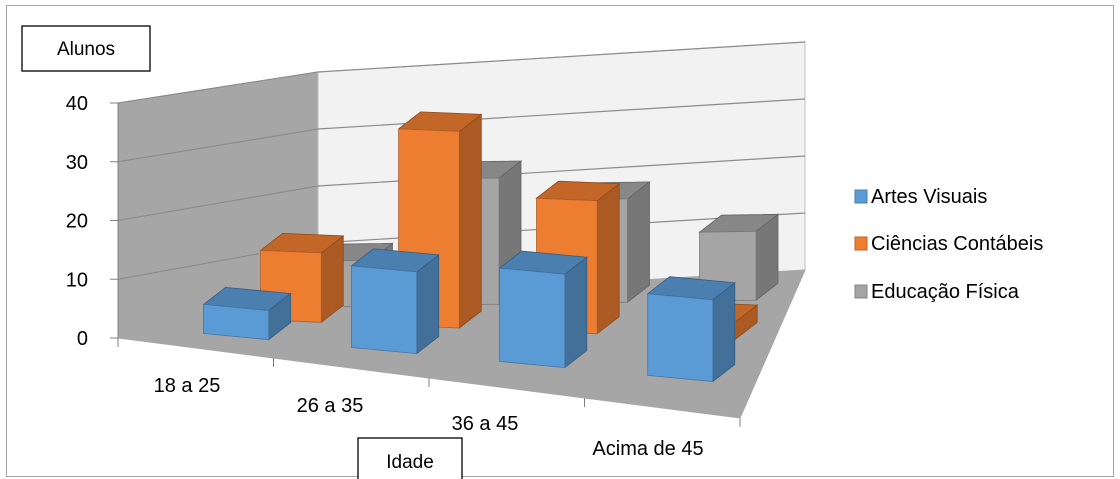 The height and width of the screenshot is (479, 1120). What do you see at coordinates (77, 104) in the screenshot?
I see `y-tick-label: 40` at bounding box center [77, 104].